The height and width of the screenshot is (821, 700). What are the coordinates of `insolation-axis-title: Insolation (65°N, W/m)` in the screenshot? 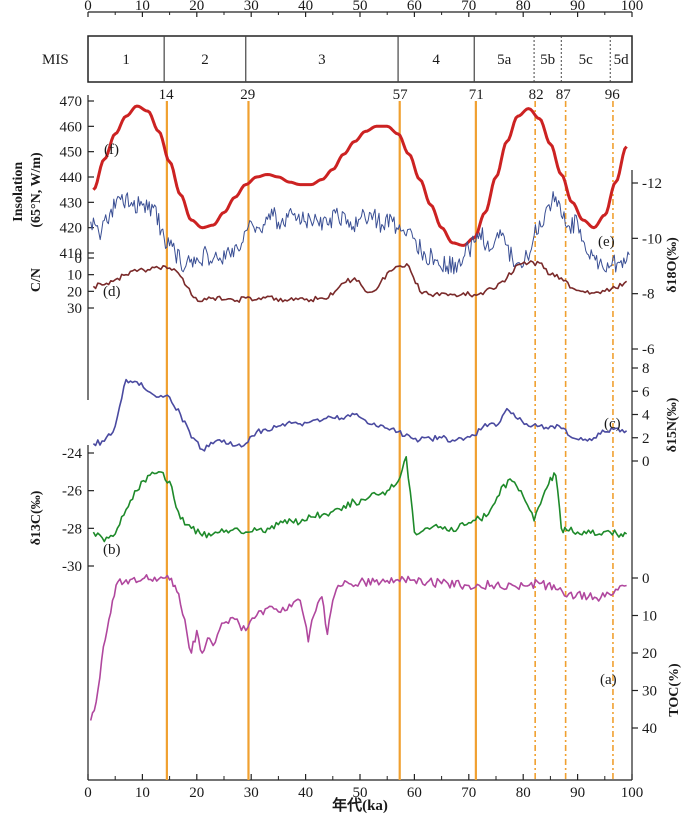 It's located at (27, 190).